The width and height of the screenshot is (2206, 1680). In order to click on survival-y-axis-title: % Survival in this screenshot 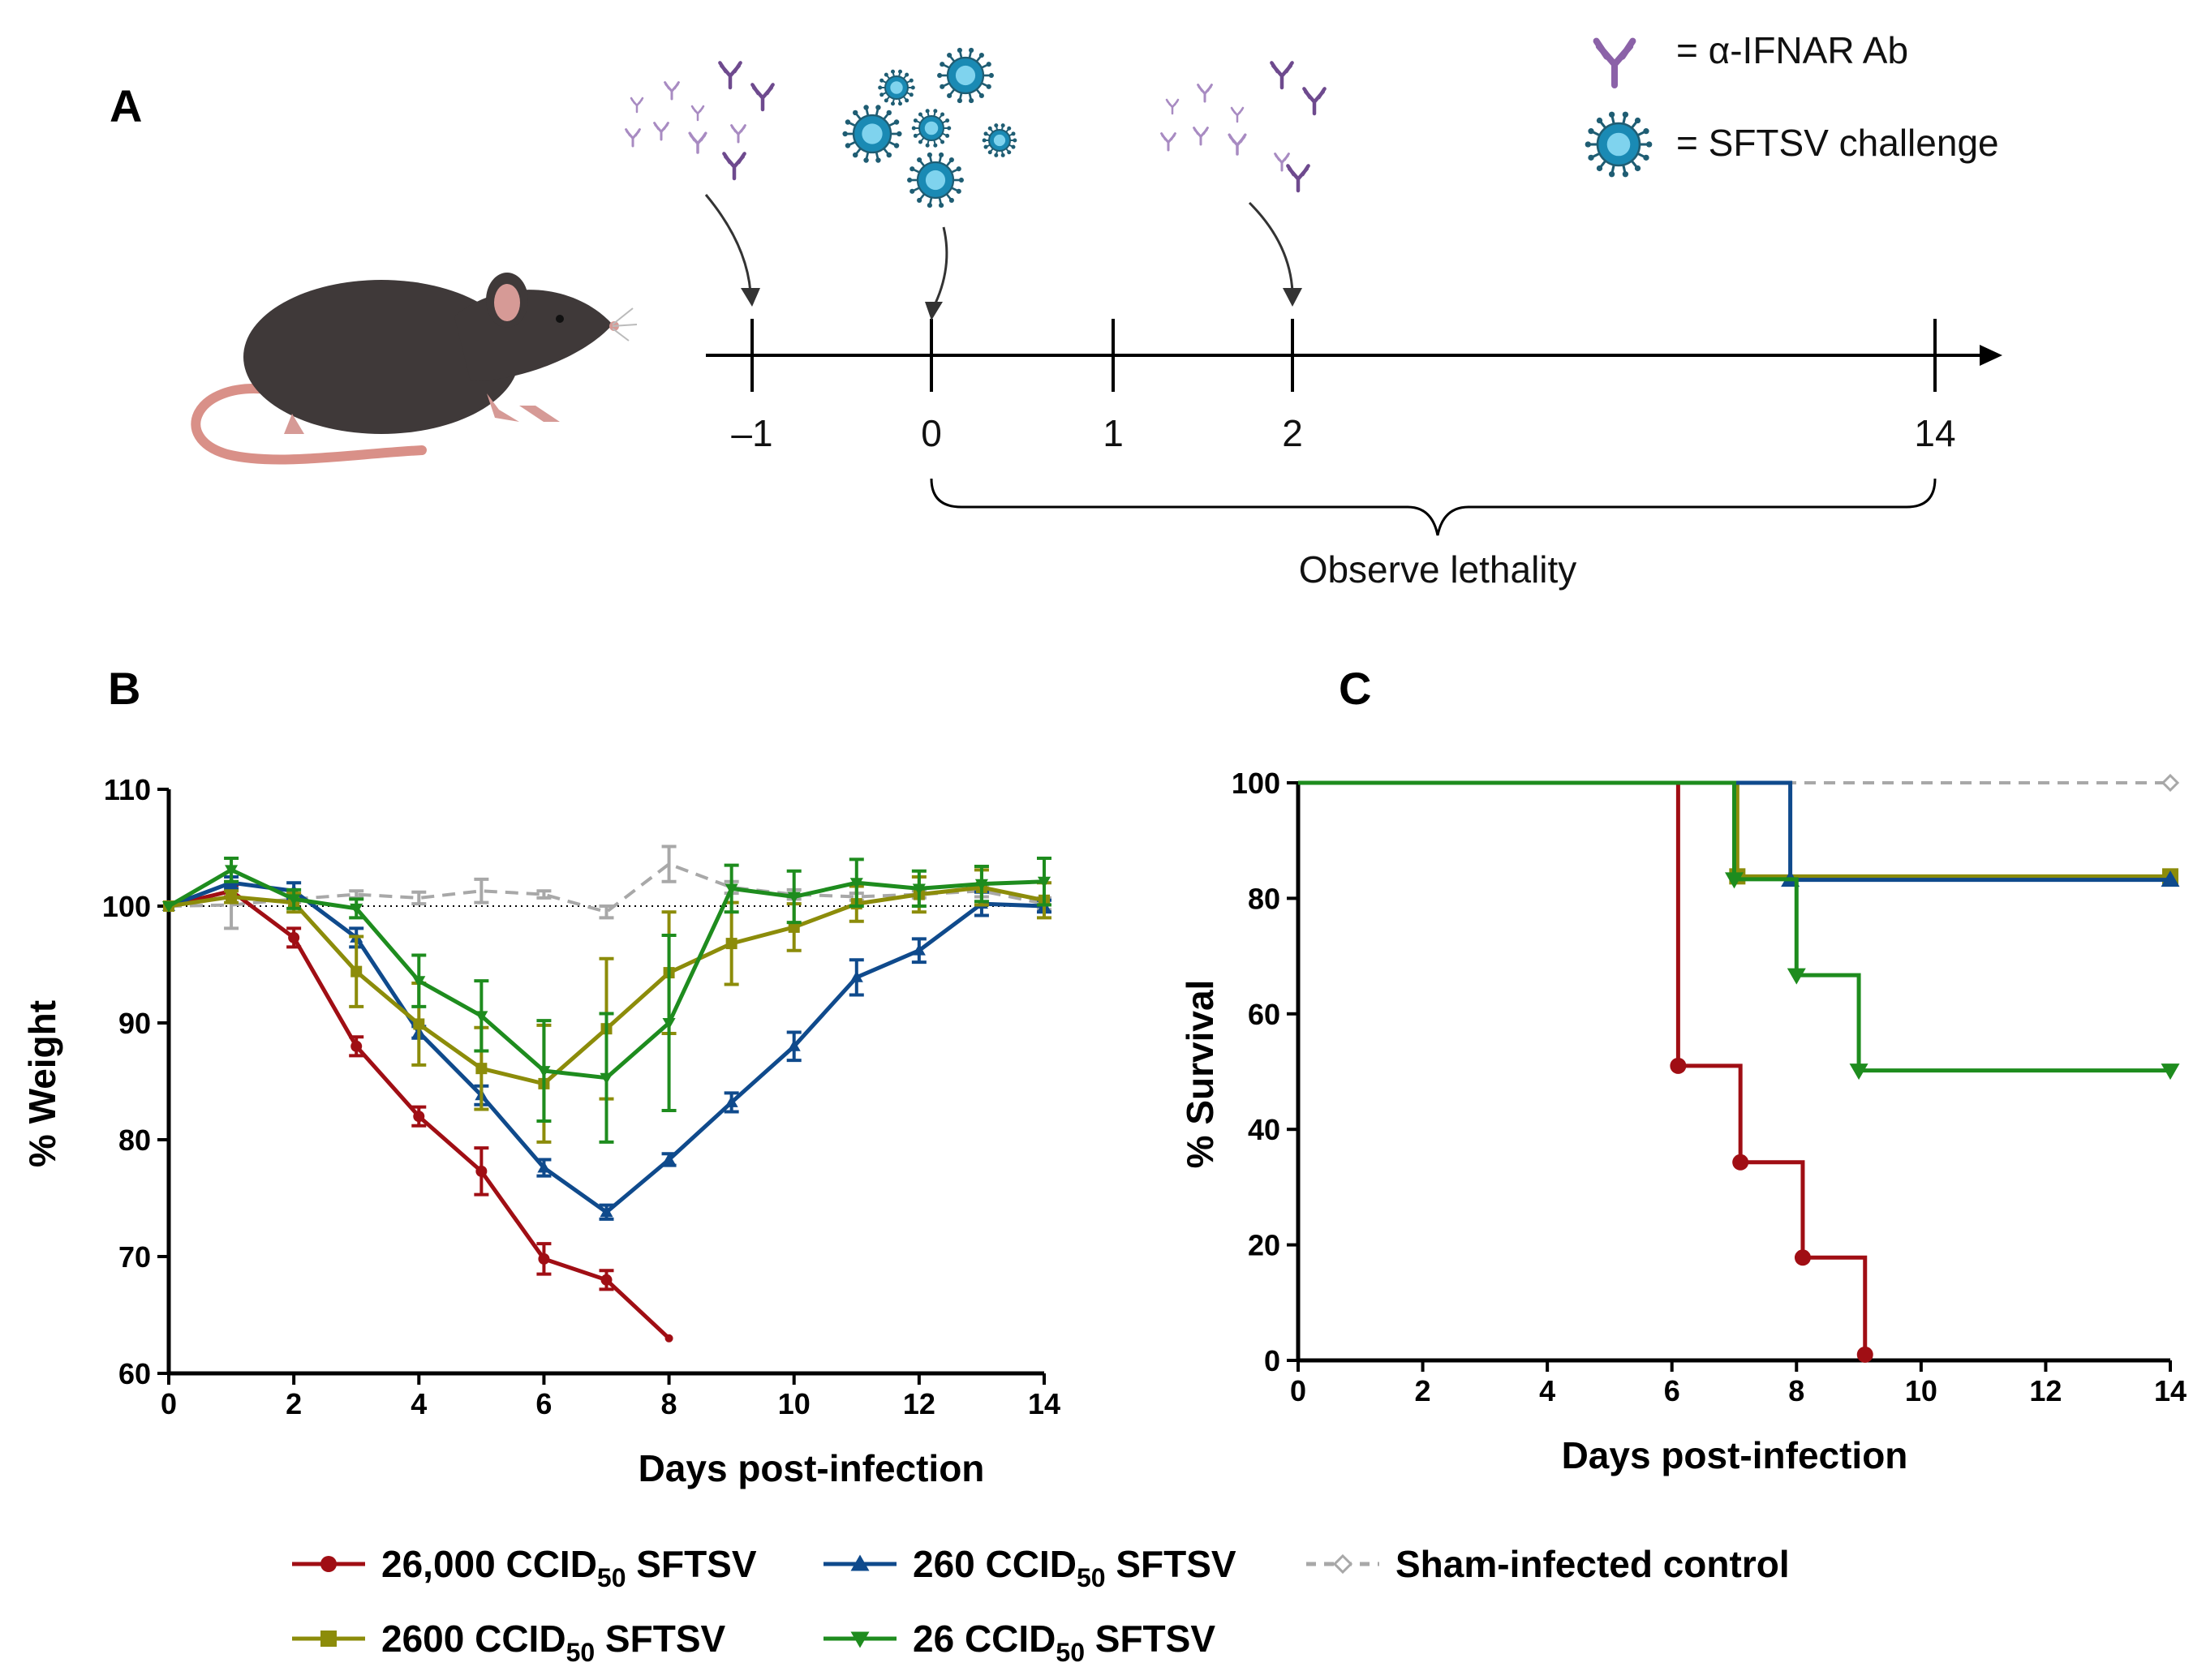, I will do `click(1200, 1074)`.